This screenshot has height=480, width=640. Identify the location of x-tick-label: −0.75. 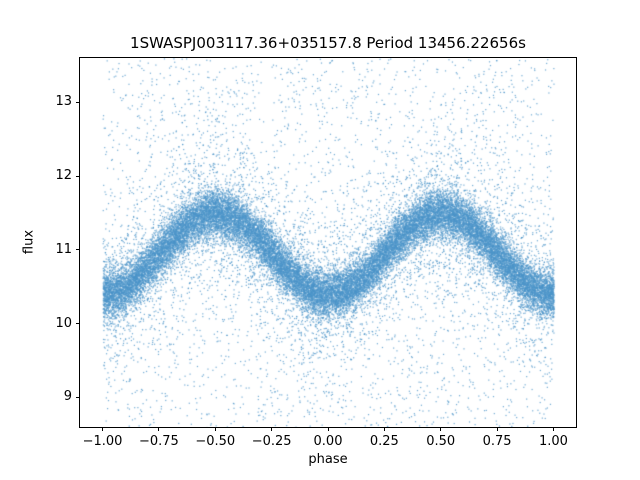
(158, 441).